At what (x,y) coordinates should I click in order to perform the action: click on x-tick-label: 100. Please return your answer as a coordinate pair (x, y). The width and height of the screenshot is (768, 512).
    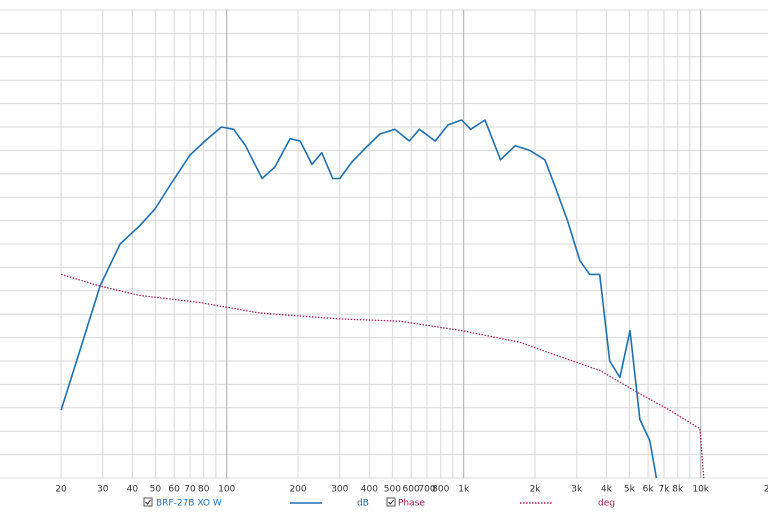
    Looking at the image, I should click on (226, 490).